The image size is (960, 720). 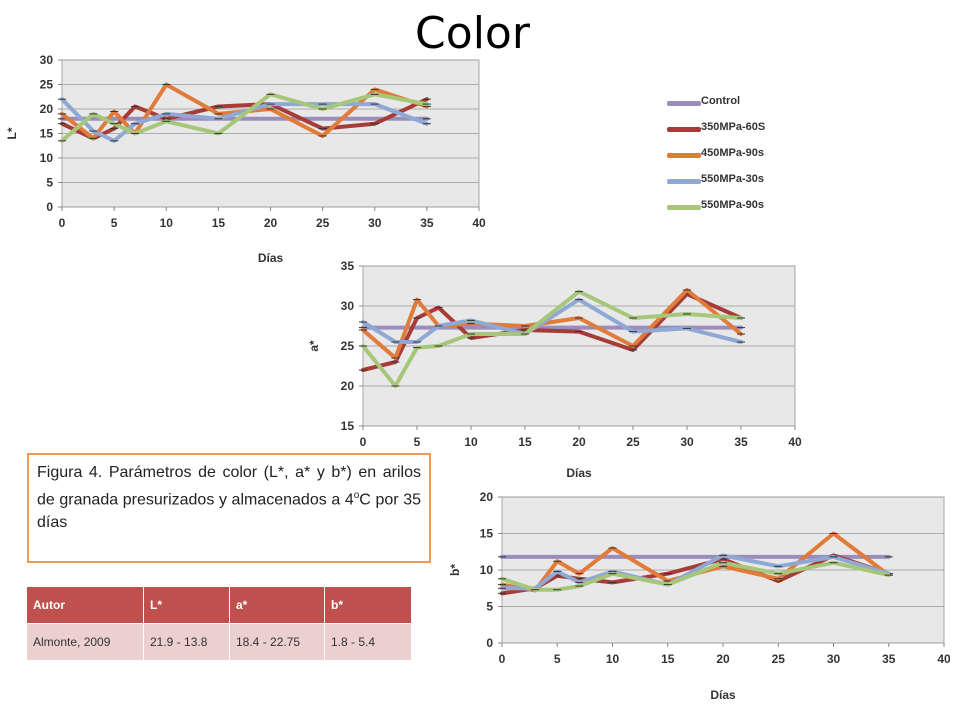 I want to click on series-line-350mpa-60s, so click(x=244, y=119).